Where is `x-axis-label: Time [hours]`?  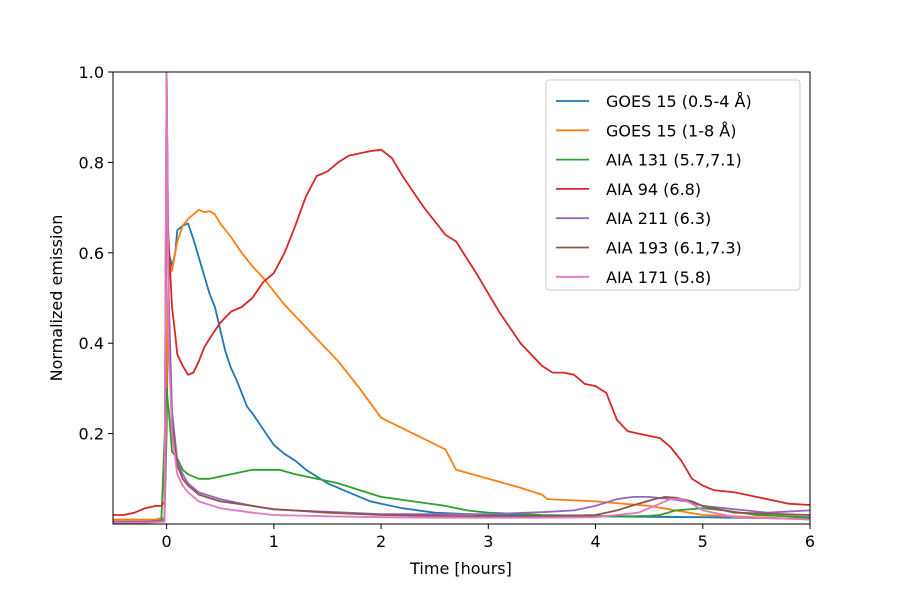 x-axis-label: Time [hours] is located at coordinates (460, 568).